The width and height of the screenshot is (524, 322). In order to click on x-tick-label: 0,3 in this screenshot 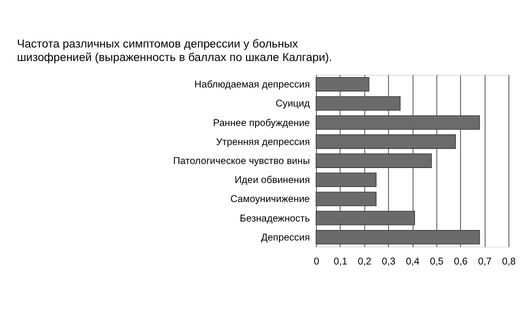, I will do `click(389, 262)`.